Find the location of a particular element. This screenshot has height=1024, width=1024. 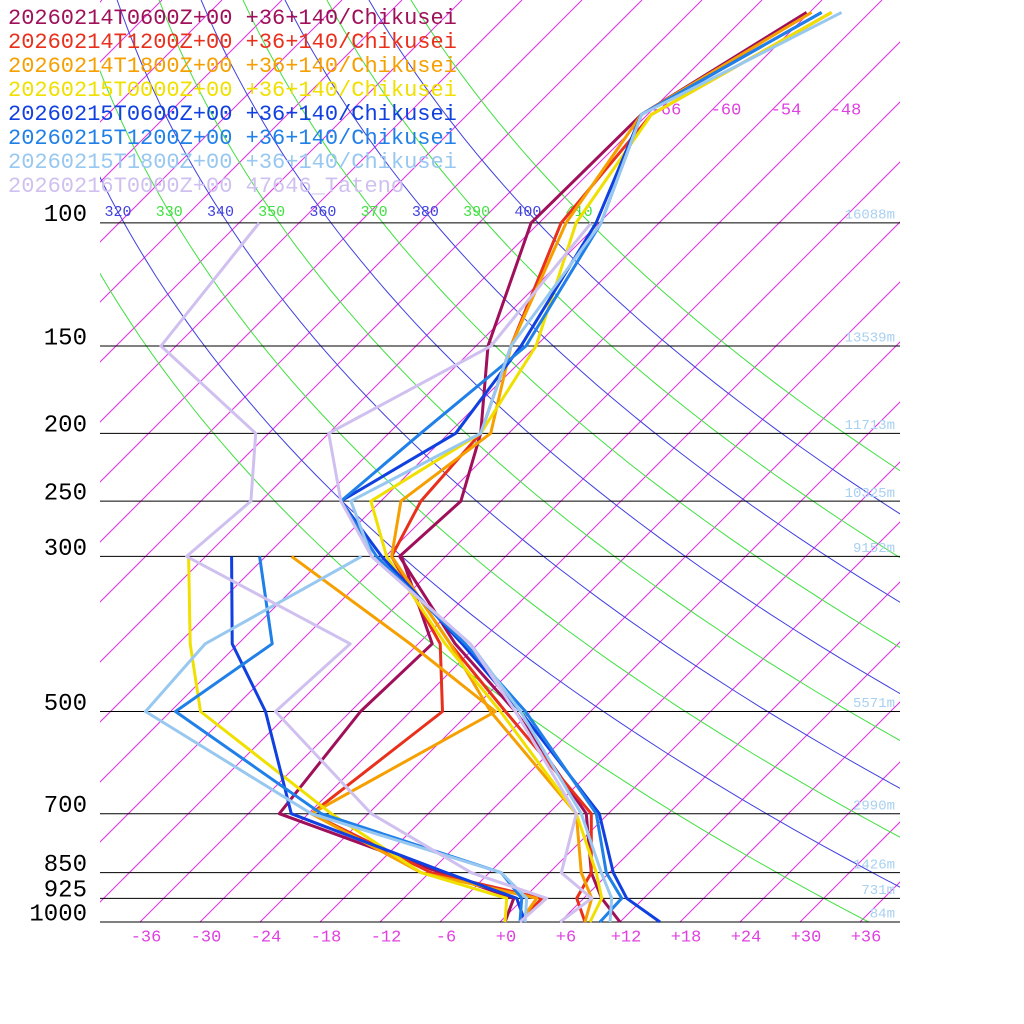

y-tick-label: 925 is located at coordinates (65, 891).